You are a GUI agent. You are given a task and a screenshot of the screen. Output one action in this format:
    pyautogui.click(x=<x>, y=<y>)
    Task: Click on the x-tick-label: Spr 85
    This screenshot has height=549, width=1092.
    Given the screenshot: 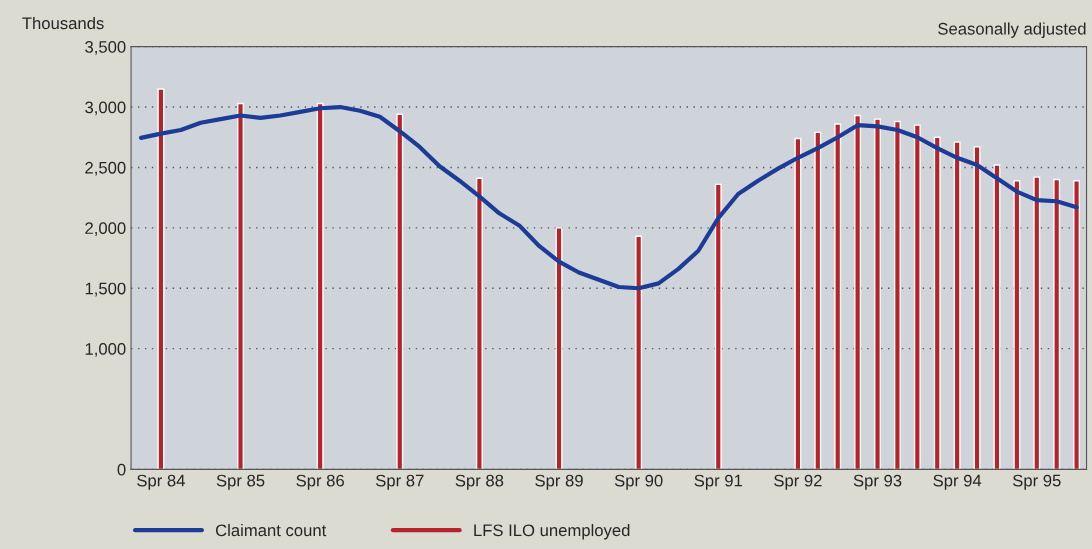 What is the action you would take?
    pyautogui.click(x=240, y=482)
    